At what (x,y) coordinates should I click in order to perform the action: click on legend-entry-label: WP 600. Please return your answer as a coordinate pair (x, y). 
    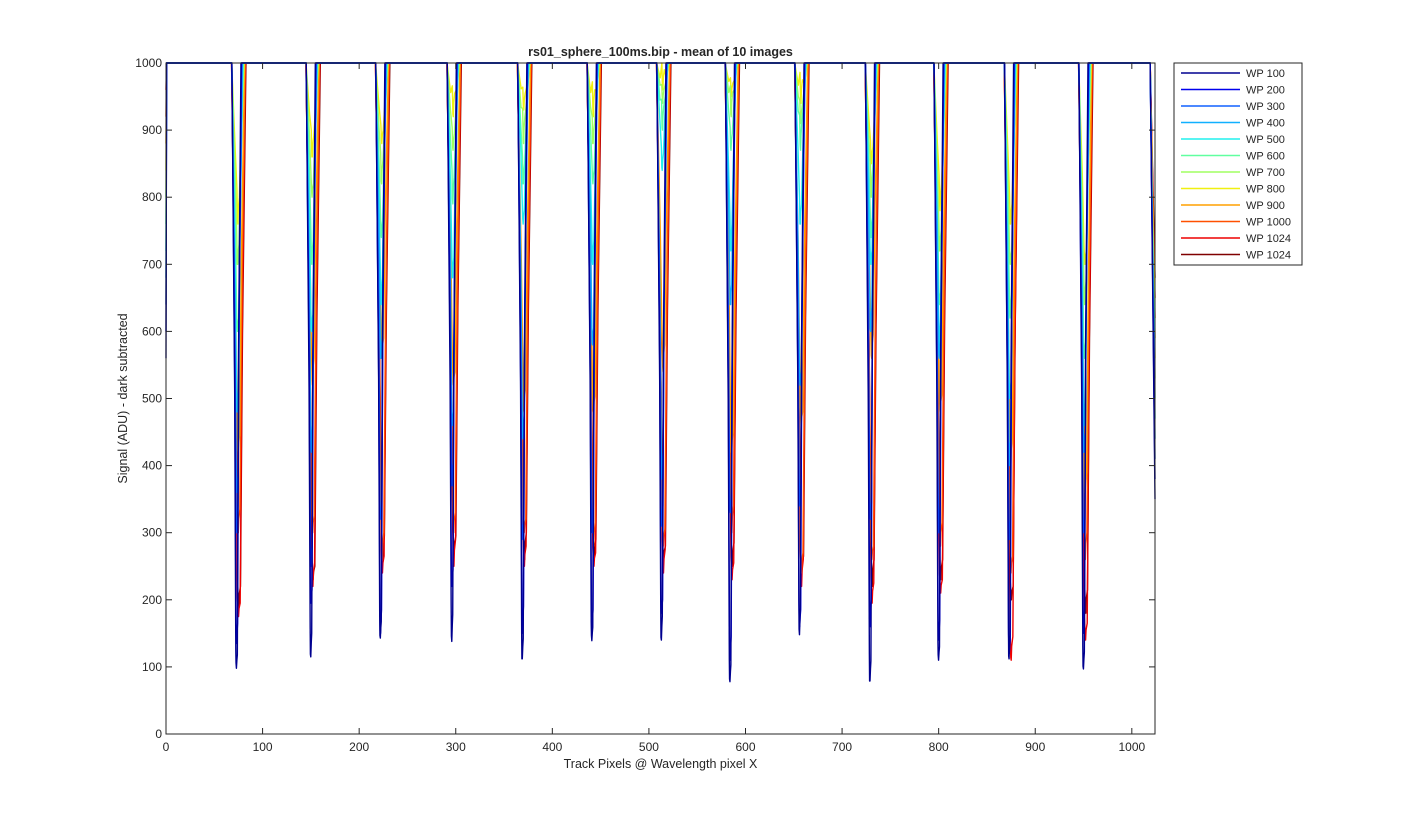
    Looking at the image, I should click on (1265, 157).